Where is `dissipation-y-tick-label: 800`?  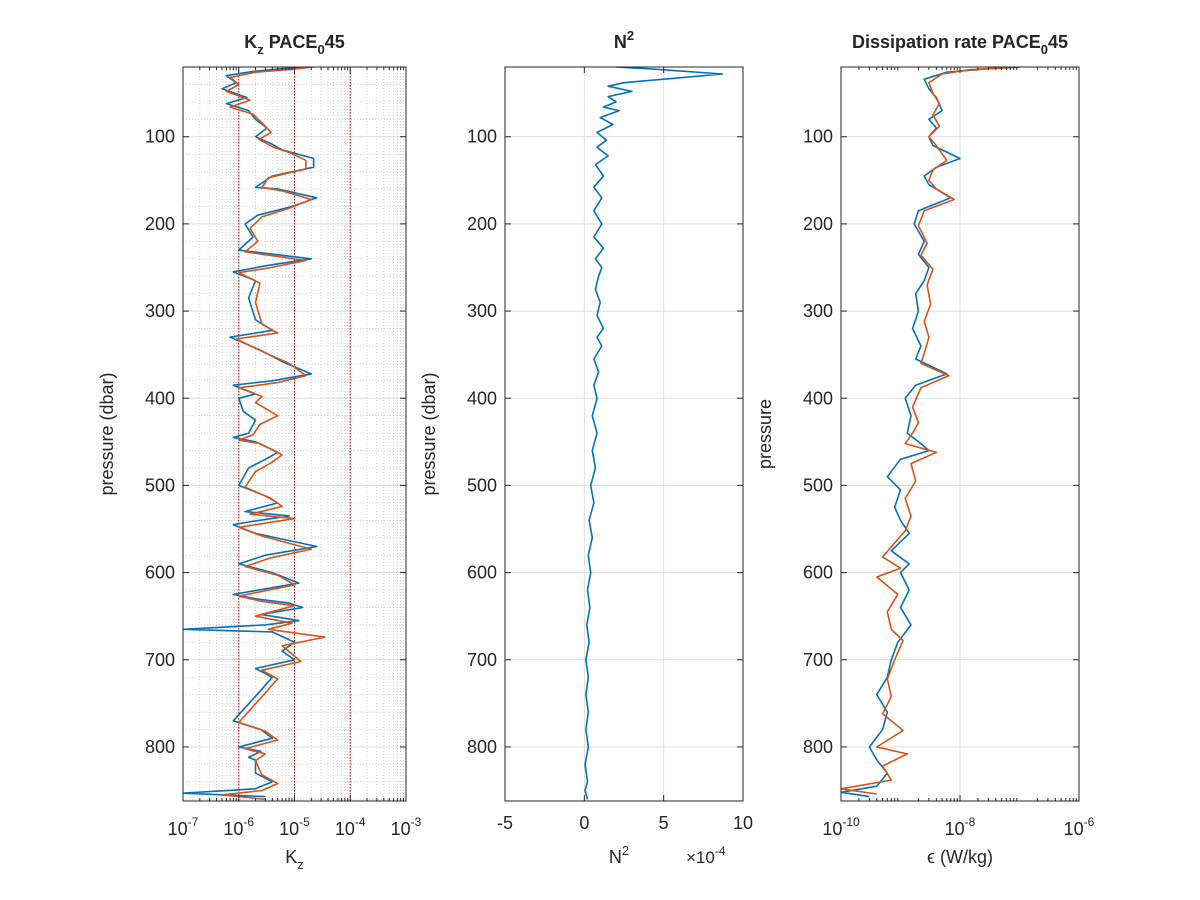
dissipation-y-tick-label: 800 is located at coordinates (818, 747).